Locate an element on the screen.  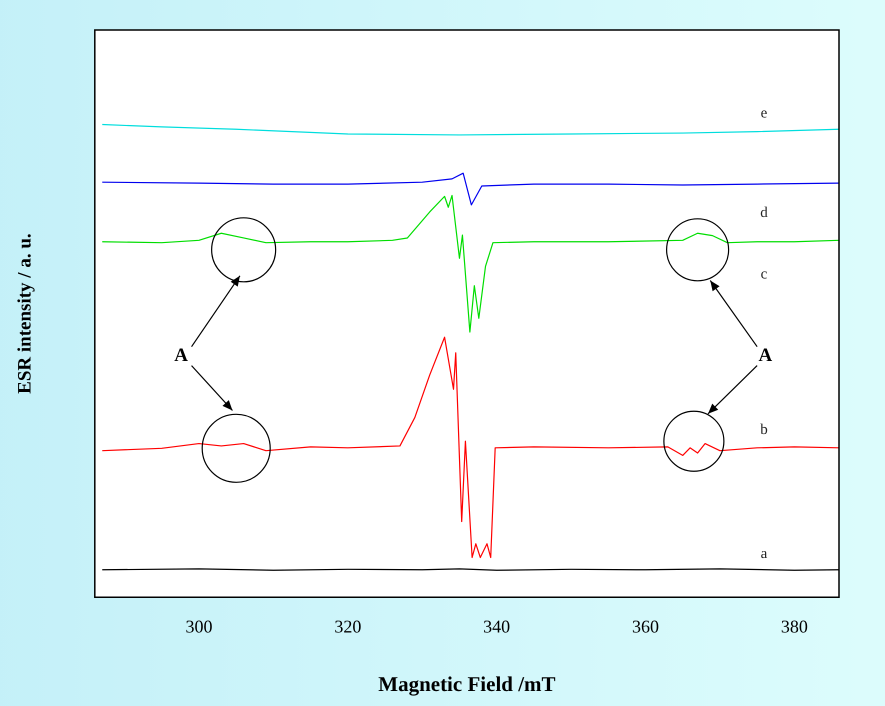
x-tick-label: 380 is located at coordinates (794, 626).